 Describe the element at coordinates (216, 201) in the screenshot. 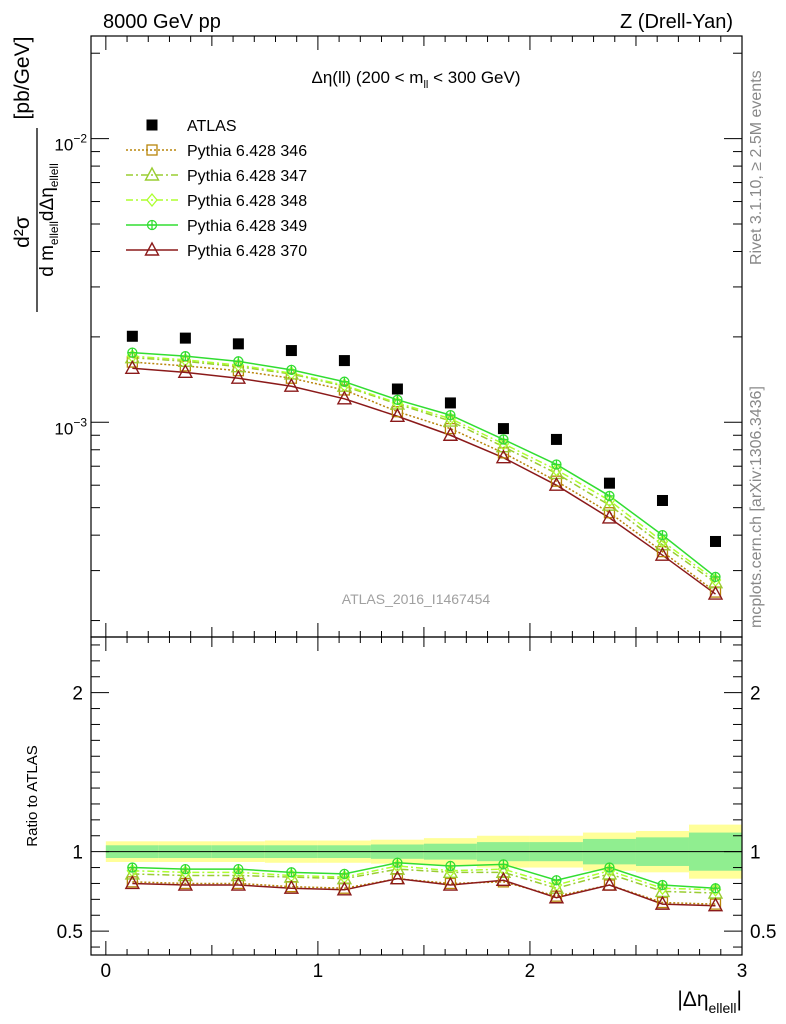

I see `legend-entry-pythia-6-428-348: Pythia 6.428 348` at that location.